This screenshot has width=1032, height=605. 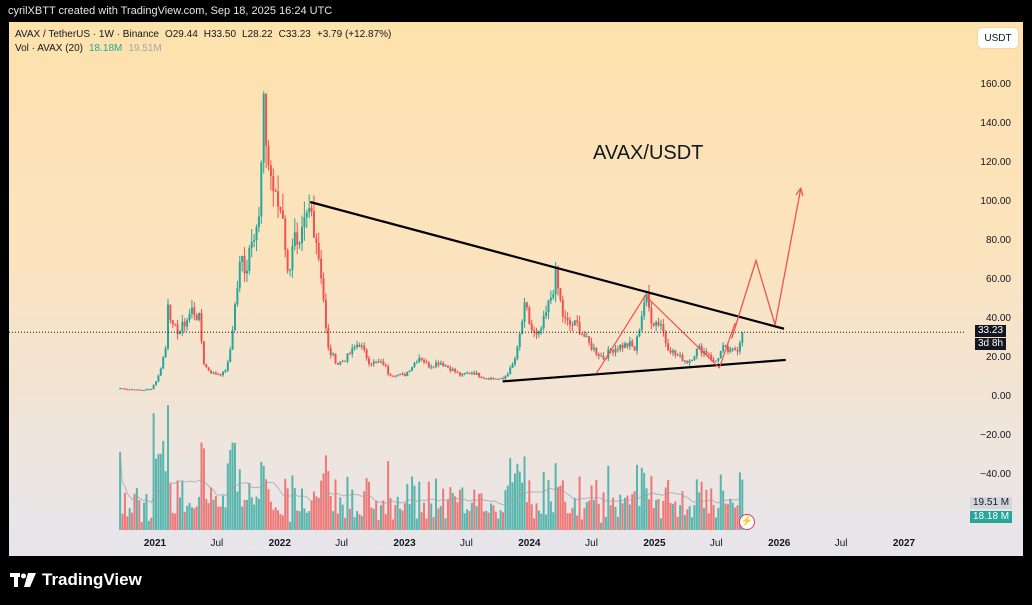 I want to click on y-tick-label: 0.00, so click(x=1001, y=396).